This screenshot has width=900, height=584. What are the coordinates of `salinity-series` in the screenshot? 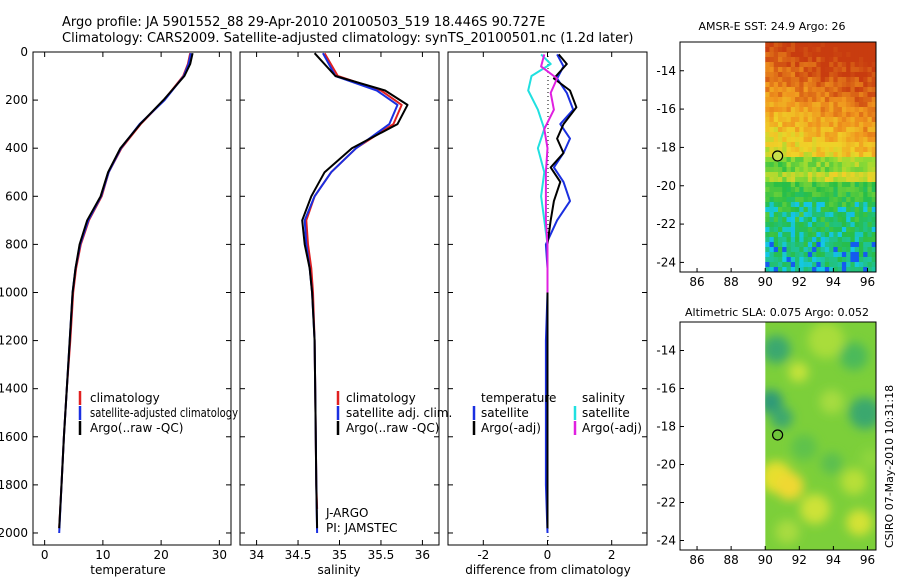 It's located at (355, 293).